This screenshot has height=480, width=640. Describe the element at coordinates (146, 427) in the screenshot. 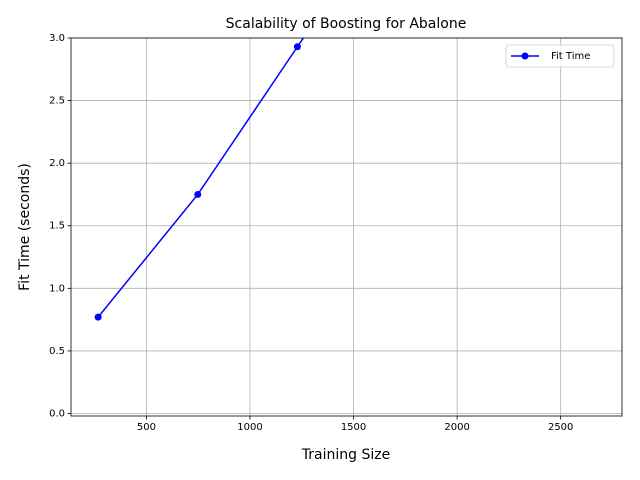

I see `x-tick-label: 500` at that location.